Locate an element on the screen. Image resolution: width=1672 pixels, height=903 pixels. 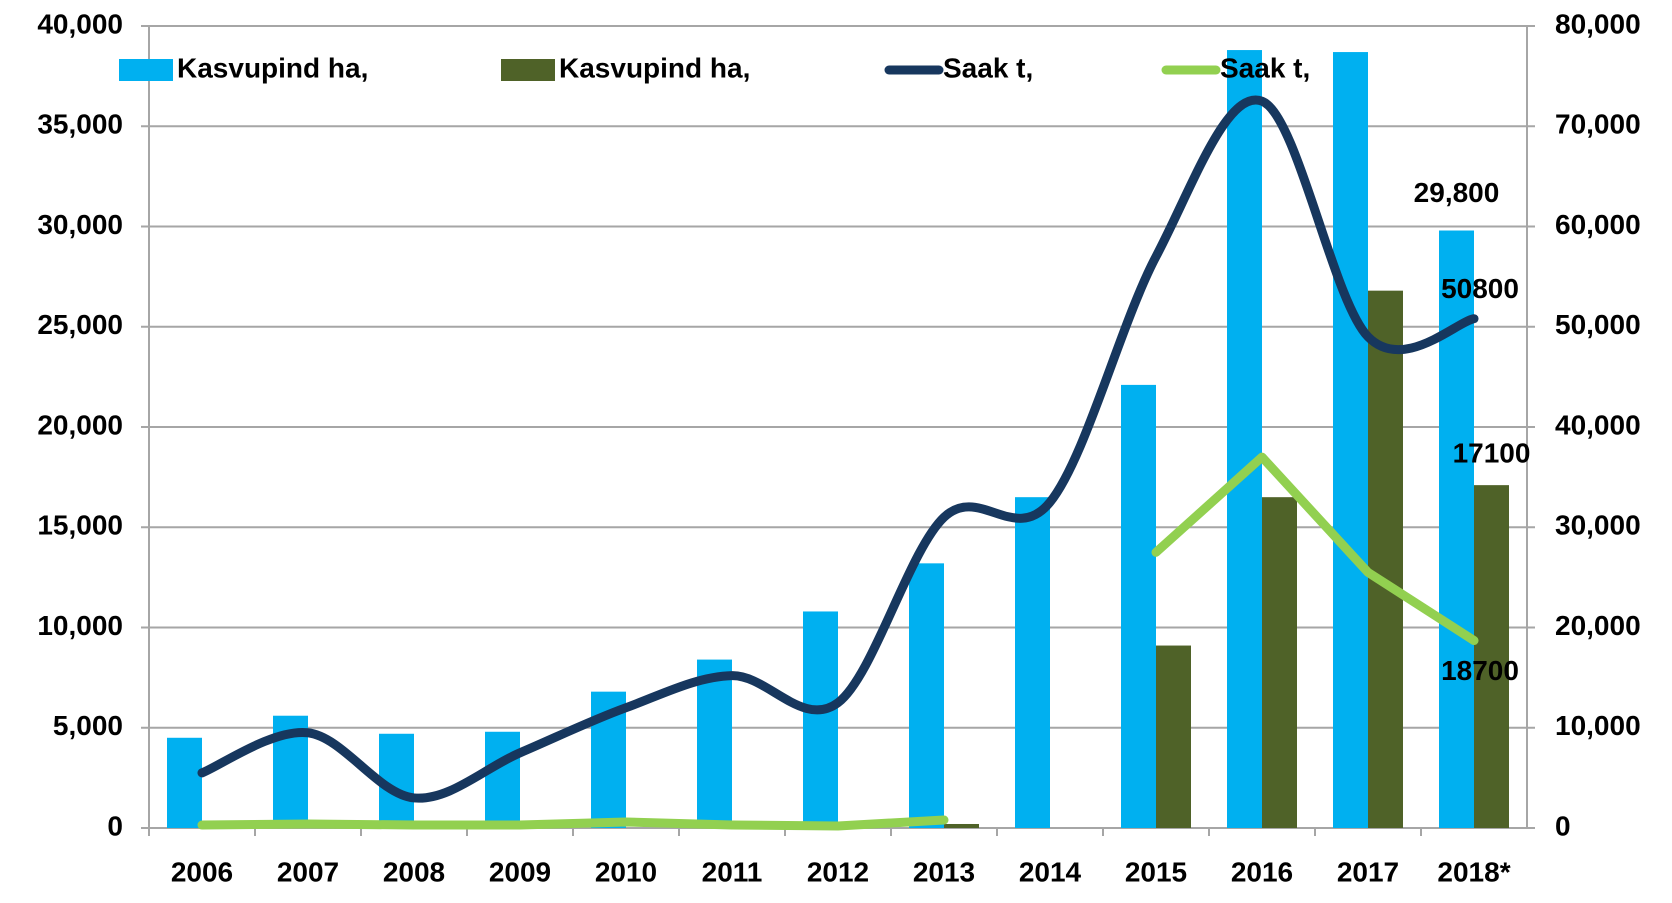
y2-tick-label: 50,000 is located at coordinates (1598, 324).